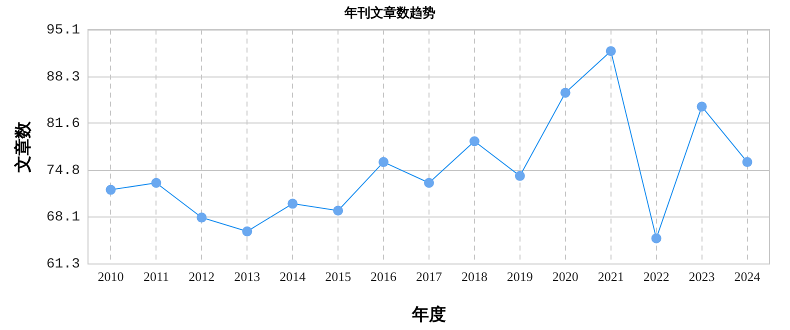 Image resolution: width=790 pixels, height=330 pixels. Describe the element at coordinates (390, 12) in the screenshot. I see `chart-title: 年刊文章数趋势` at that location.